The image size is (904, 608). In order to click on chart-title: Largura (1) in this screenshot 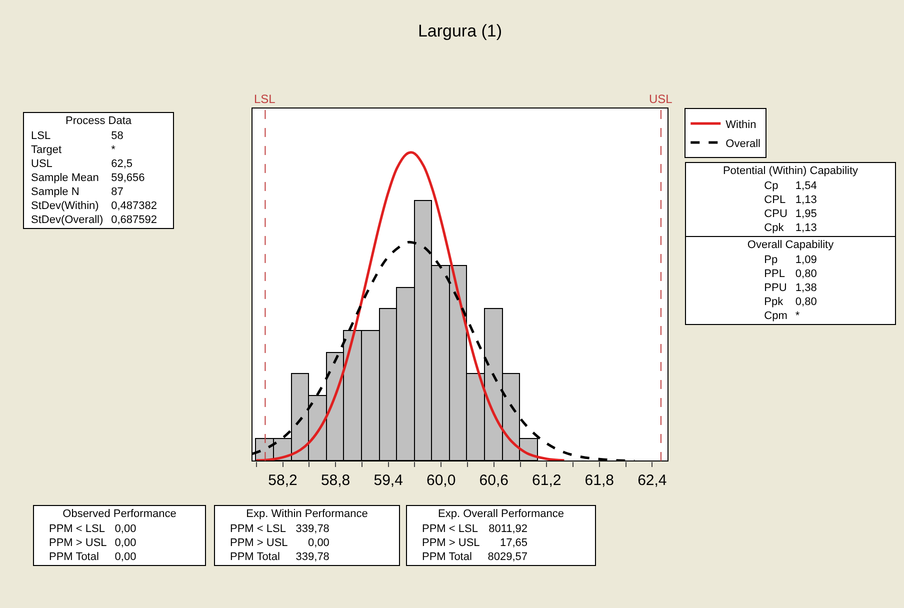, I will do `click(460, 30)`.